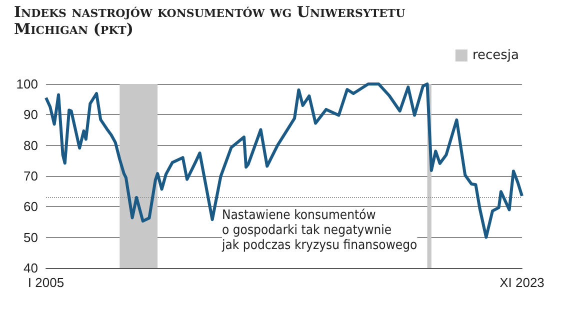 The image size is (564, 330). Describe the element at coordinates (31, 237) in the screenshot. I see `y-tick-label: 50` at that location.